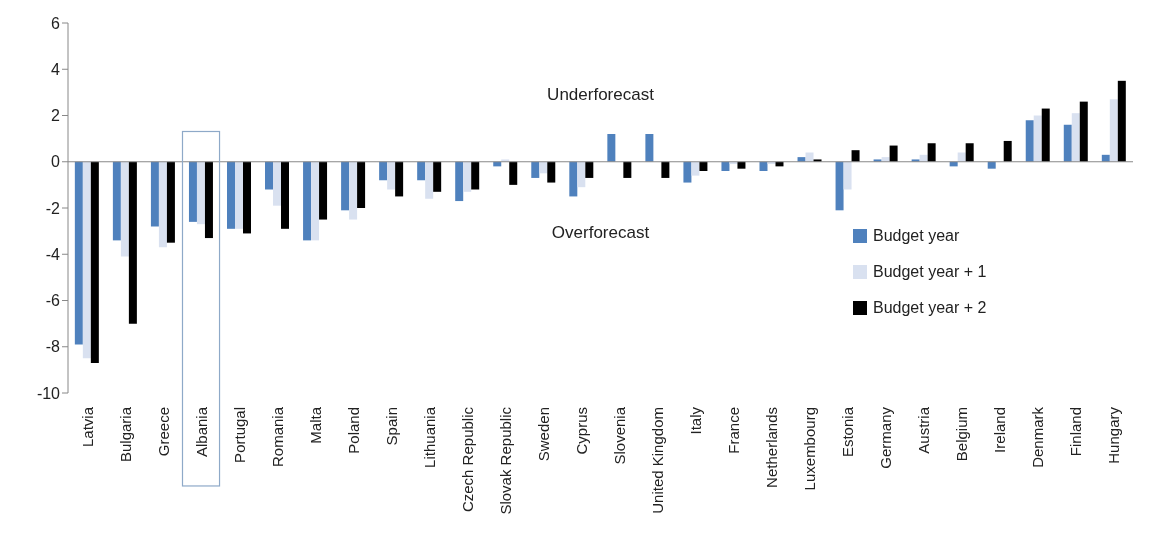 The image size is (1151, 538). Describe the element at coordinates (658, 460) in the screenshot. I see `x-tick-label: United Kingdom` at that location.